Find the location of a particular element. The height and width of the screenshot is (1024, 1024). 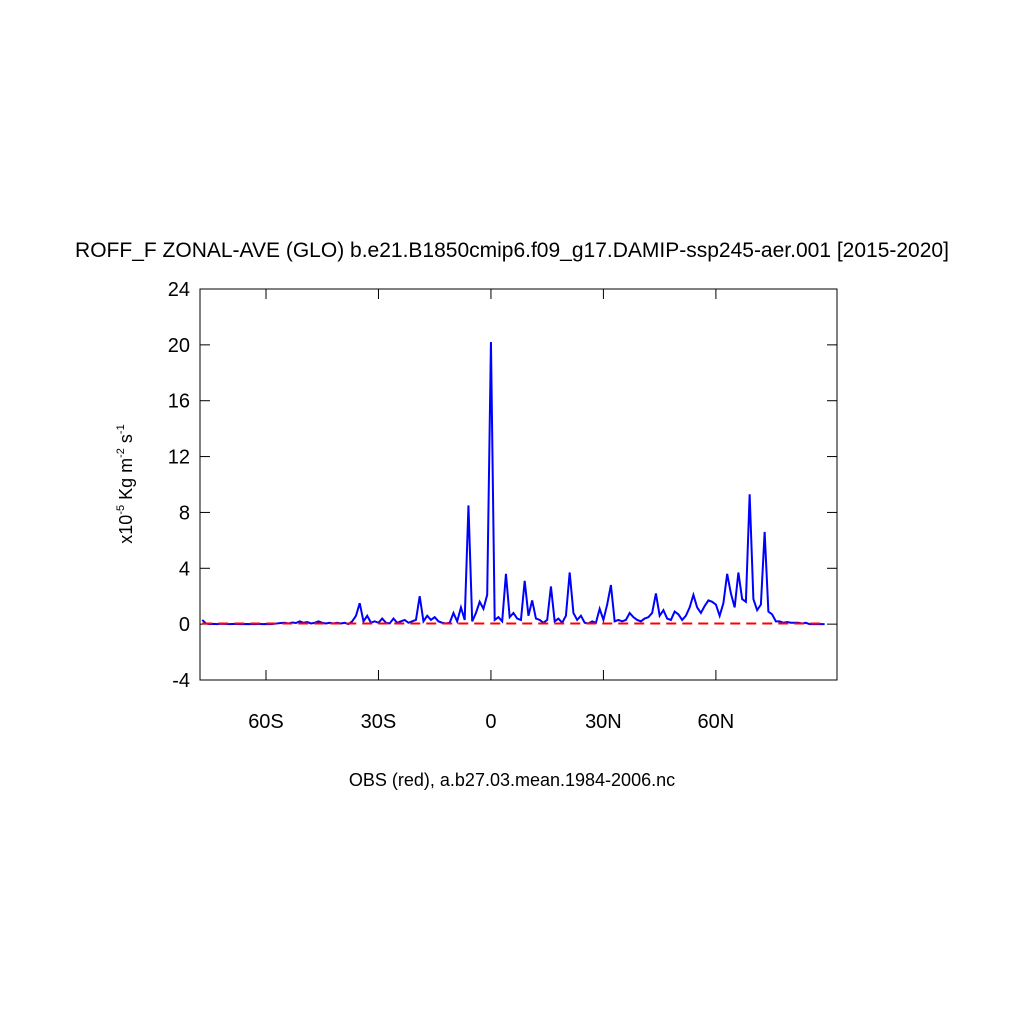

y-tick-label: 4 is located at coordinates (184, 569).